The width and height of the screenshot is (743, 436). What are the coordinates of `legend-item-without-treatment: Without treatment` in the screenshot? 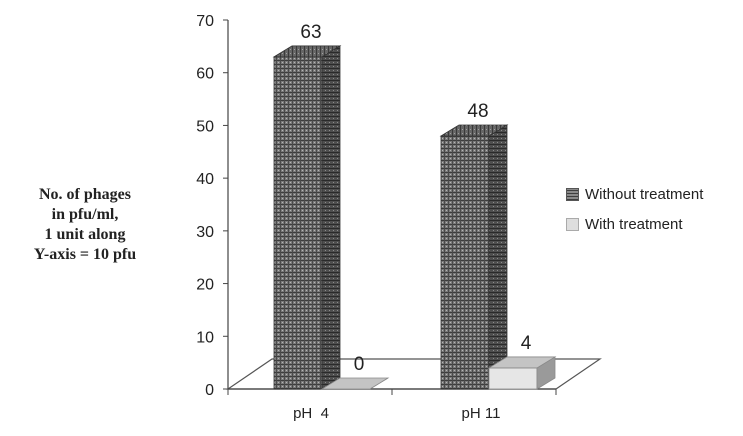 It's located at (634, 194).